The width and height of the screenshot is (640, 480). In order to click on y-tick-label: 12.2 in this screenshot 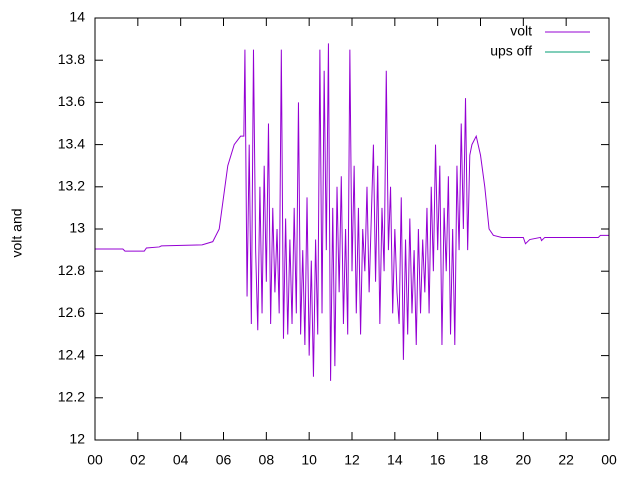, I will do `click(71, 397)`.